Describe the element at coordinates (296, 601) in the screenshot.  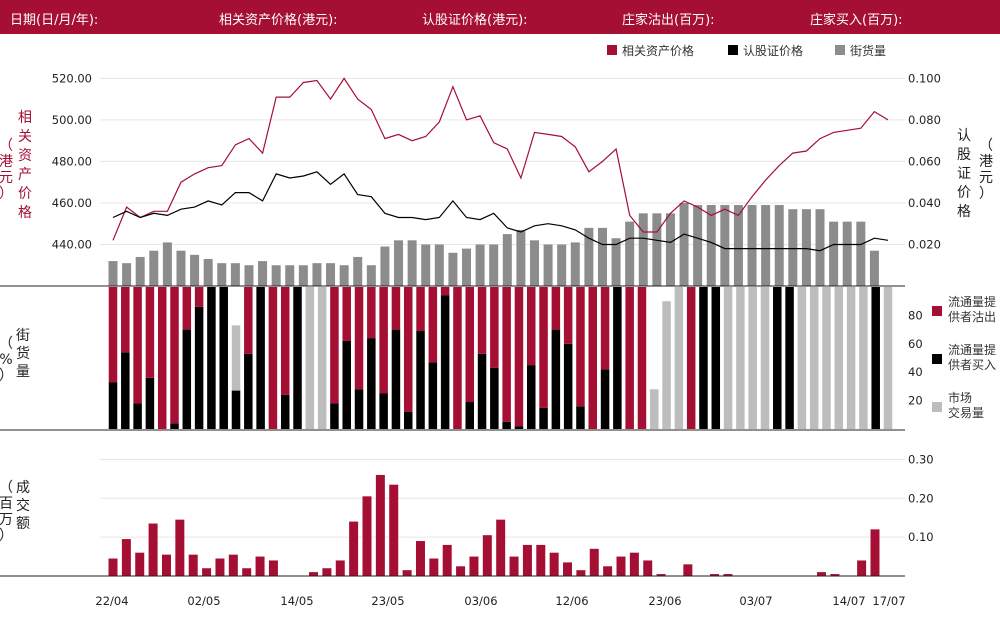
I see `x-tick-label: 14/05` at that location.